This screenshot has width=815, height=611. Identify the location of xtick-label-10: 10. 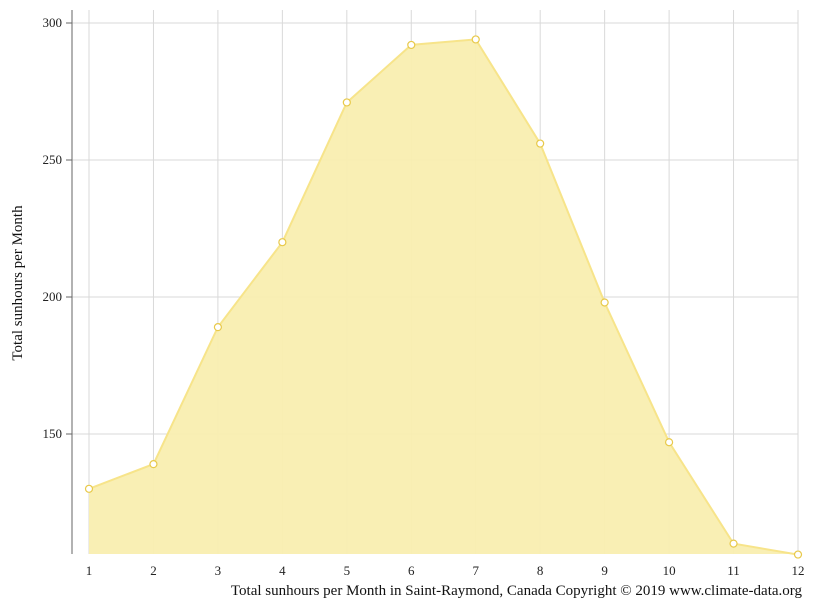
(669, 570).